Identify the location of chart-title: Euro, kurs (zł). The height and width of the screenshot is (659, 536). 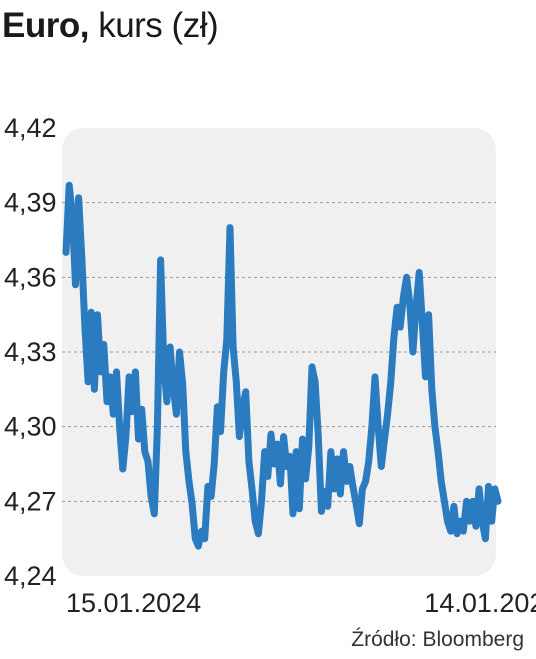
(110, 26).